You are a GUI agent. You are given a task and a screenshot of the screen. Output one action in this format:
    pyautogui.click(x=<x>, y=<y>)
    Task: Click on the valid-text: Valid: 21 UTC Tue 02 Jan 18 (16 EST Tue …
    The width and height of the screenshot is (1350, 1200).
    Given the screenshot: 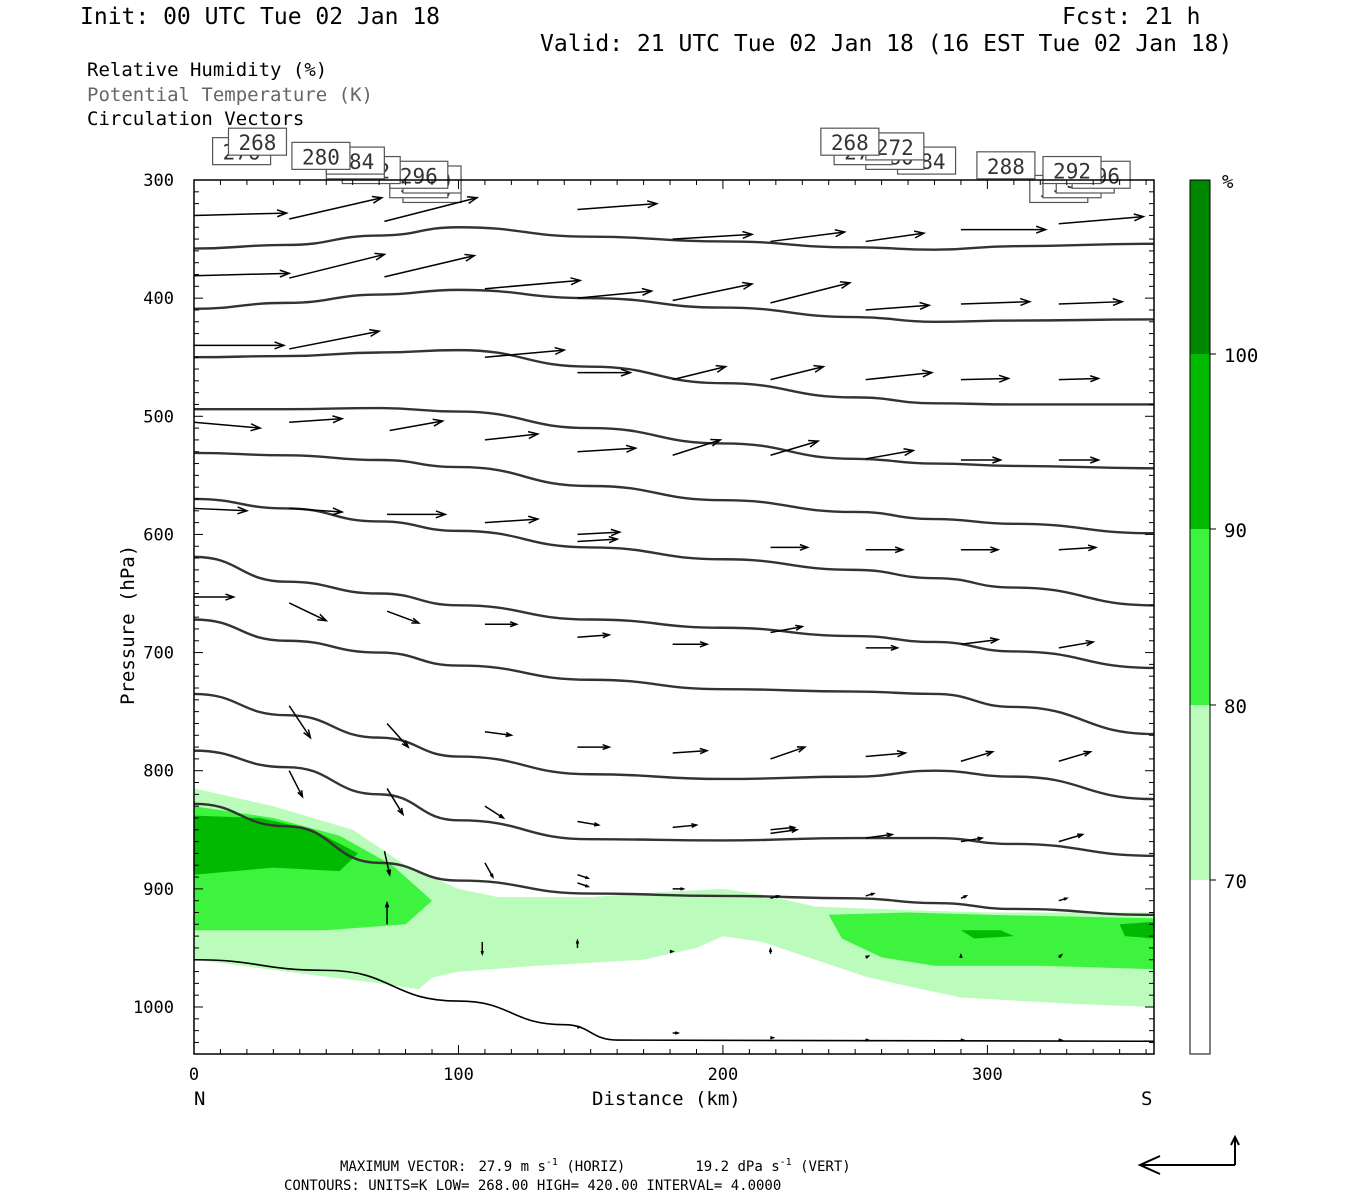 What is the action you would take?
    pyautogui.click(x=886, y=44)
    